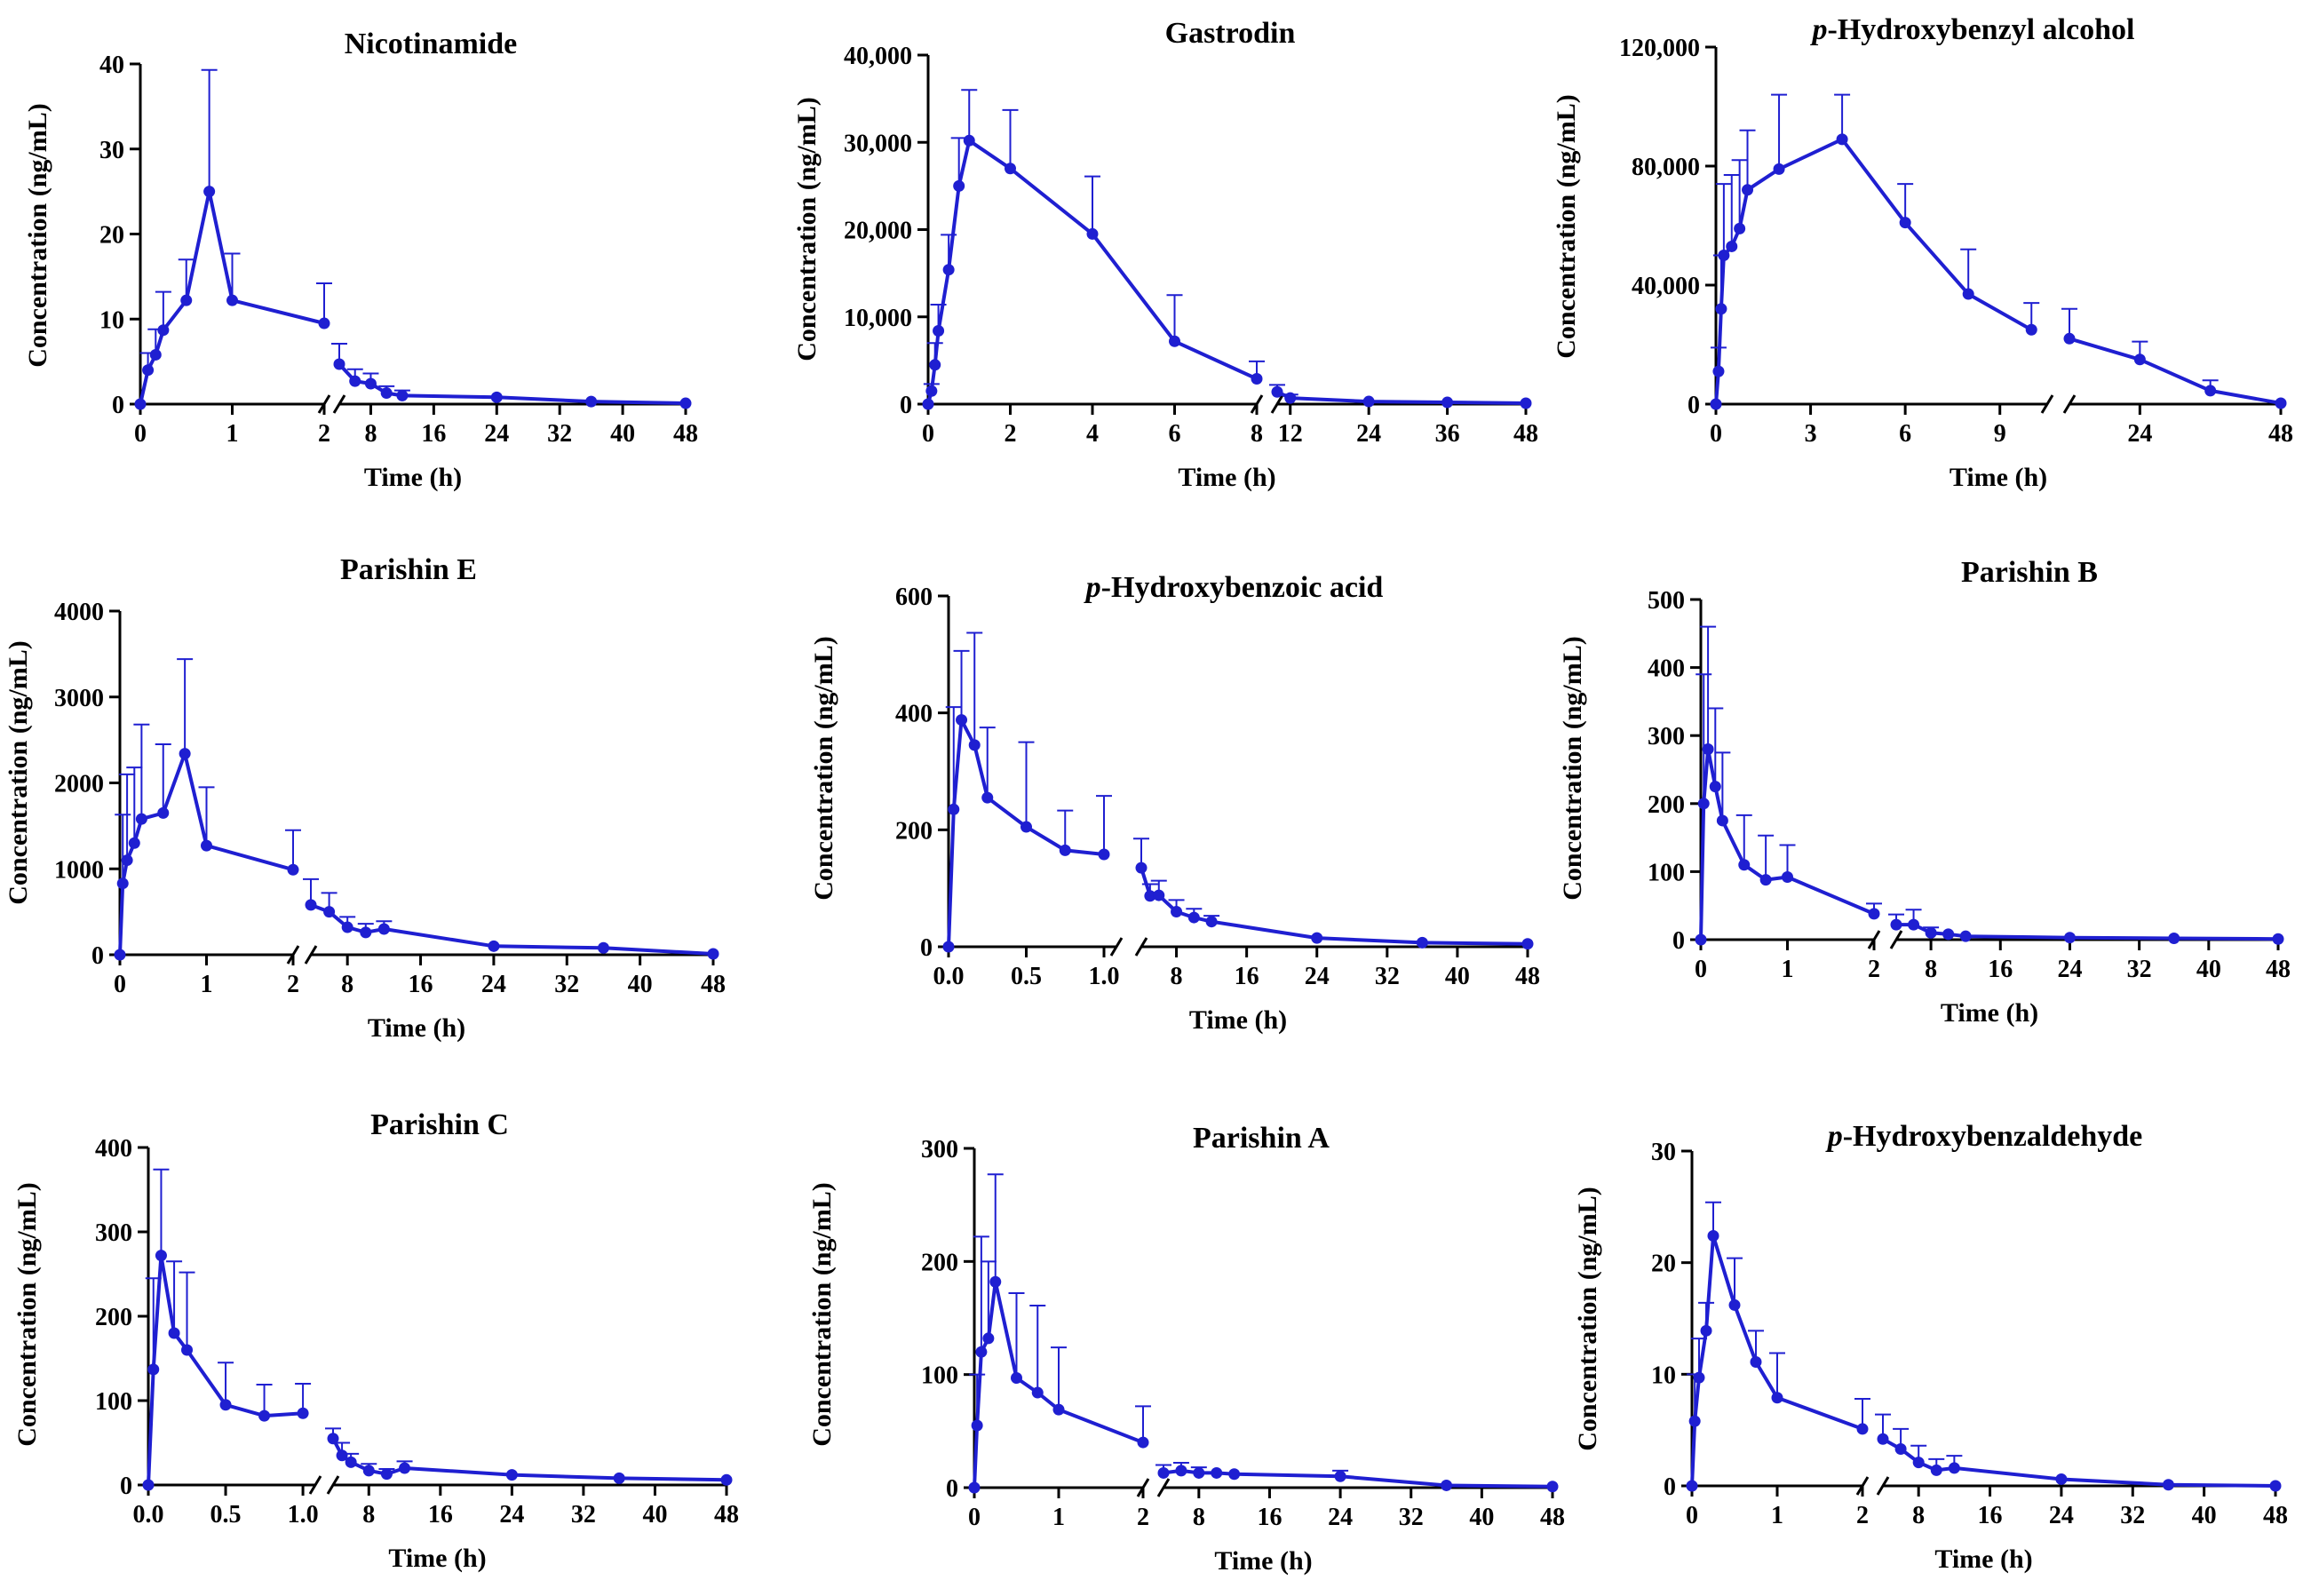 This screenshot has width=2311, height=1596. I want to click on y-tick-label: 30, so click(1663, 1153).